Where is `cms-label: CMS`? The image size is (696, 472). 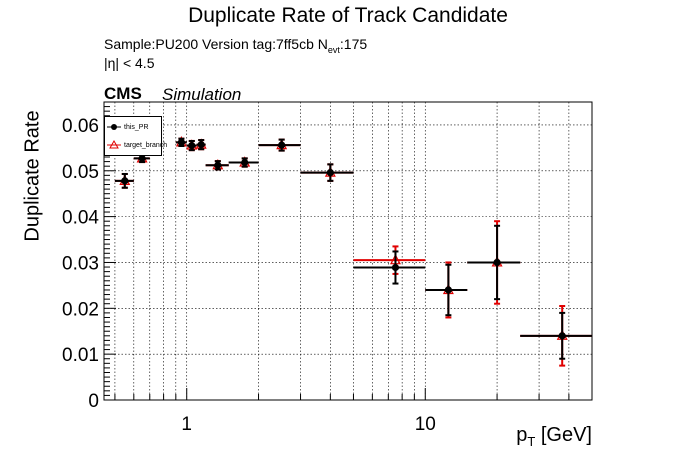 cms-label: CMS is located at coordinates (123, 93).